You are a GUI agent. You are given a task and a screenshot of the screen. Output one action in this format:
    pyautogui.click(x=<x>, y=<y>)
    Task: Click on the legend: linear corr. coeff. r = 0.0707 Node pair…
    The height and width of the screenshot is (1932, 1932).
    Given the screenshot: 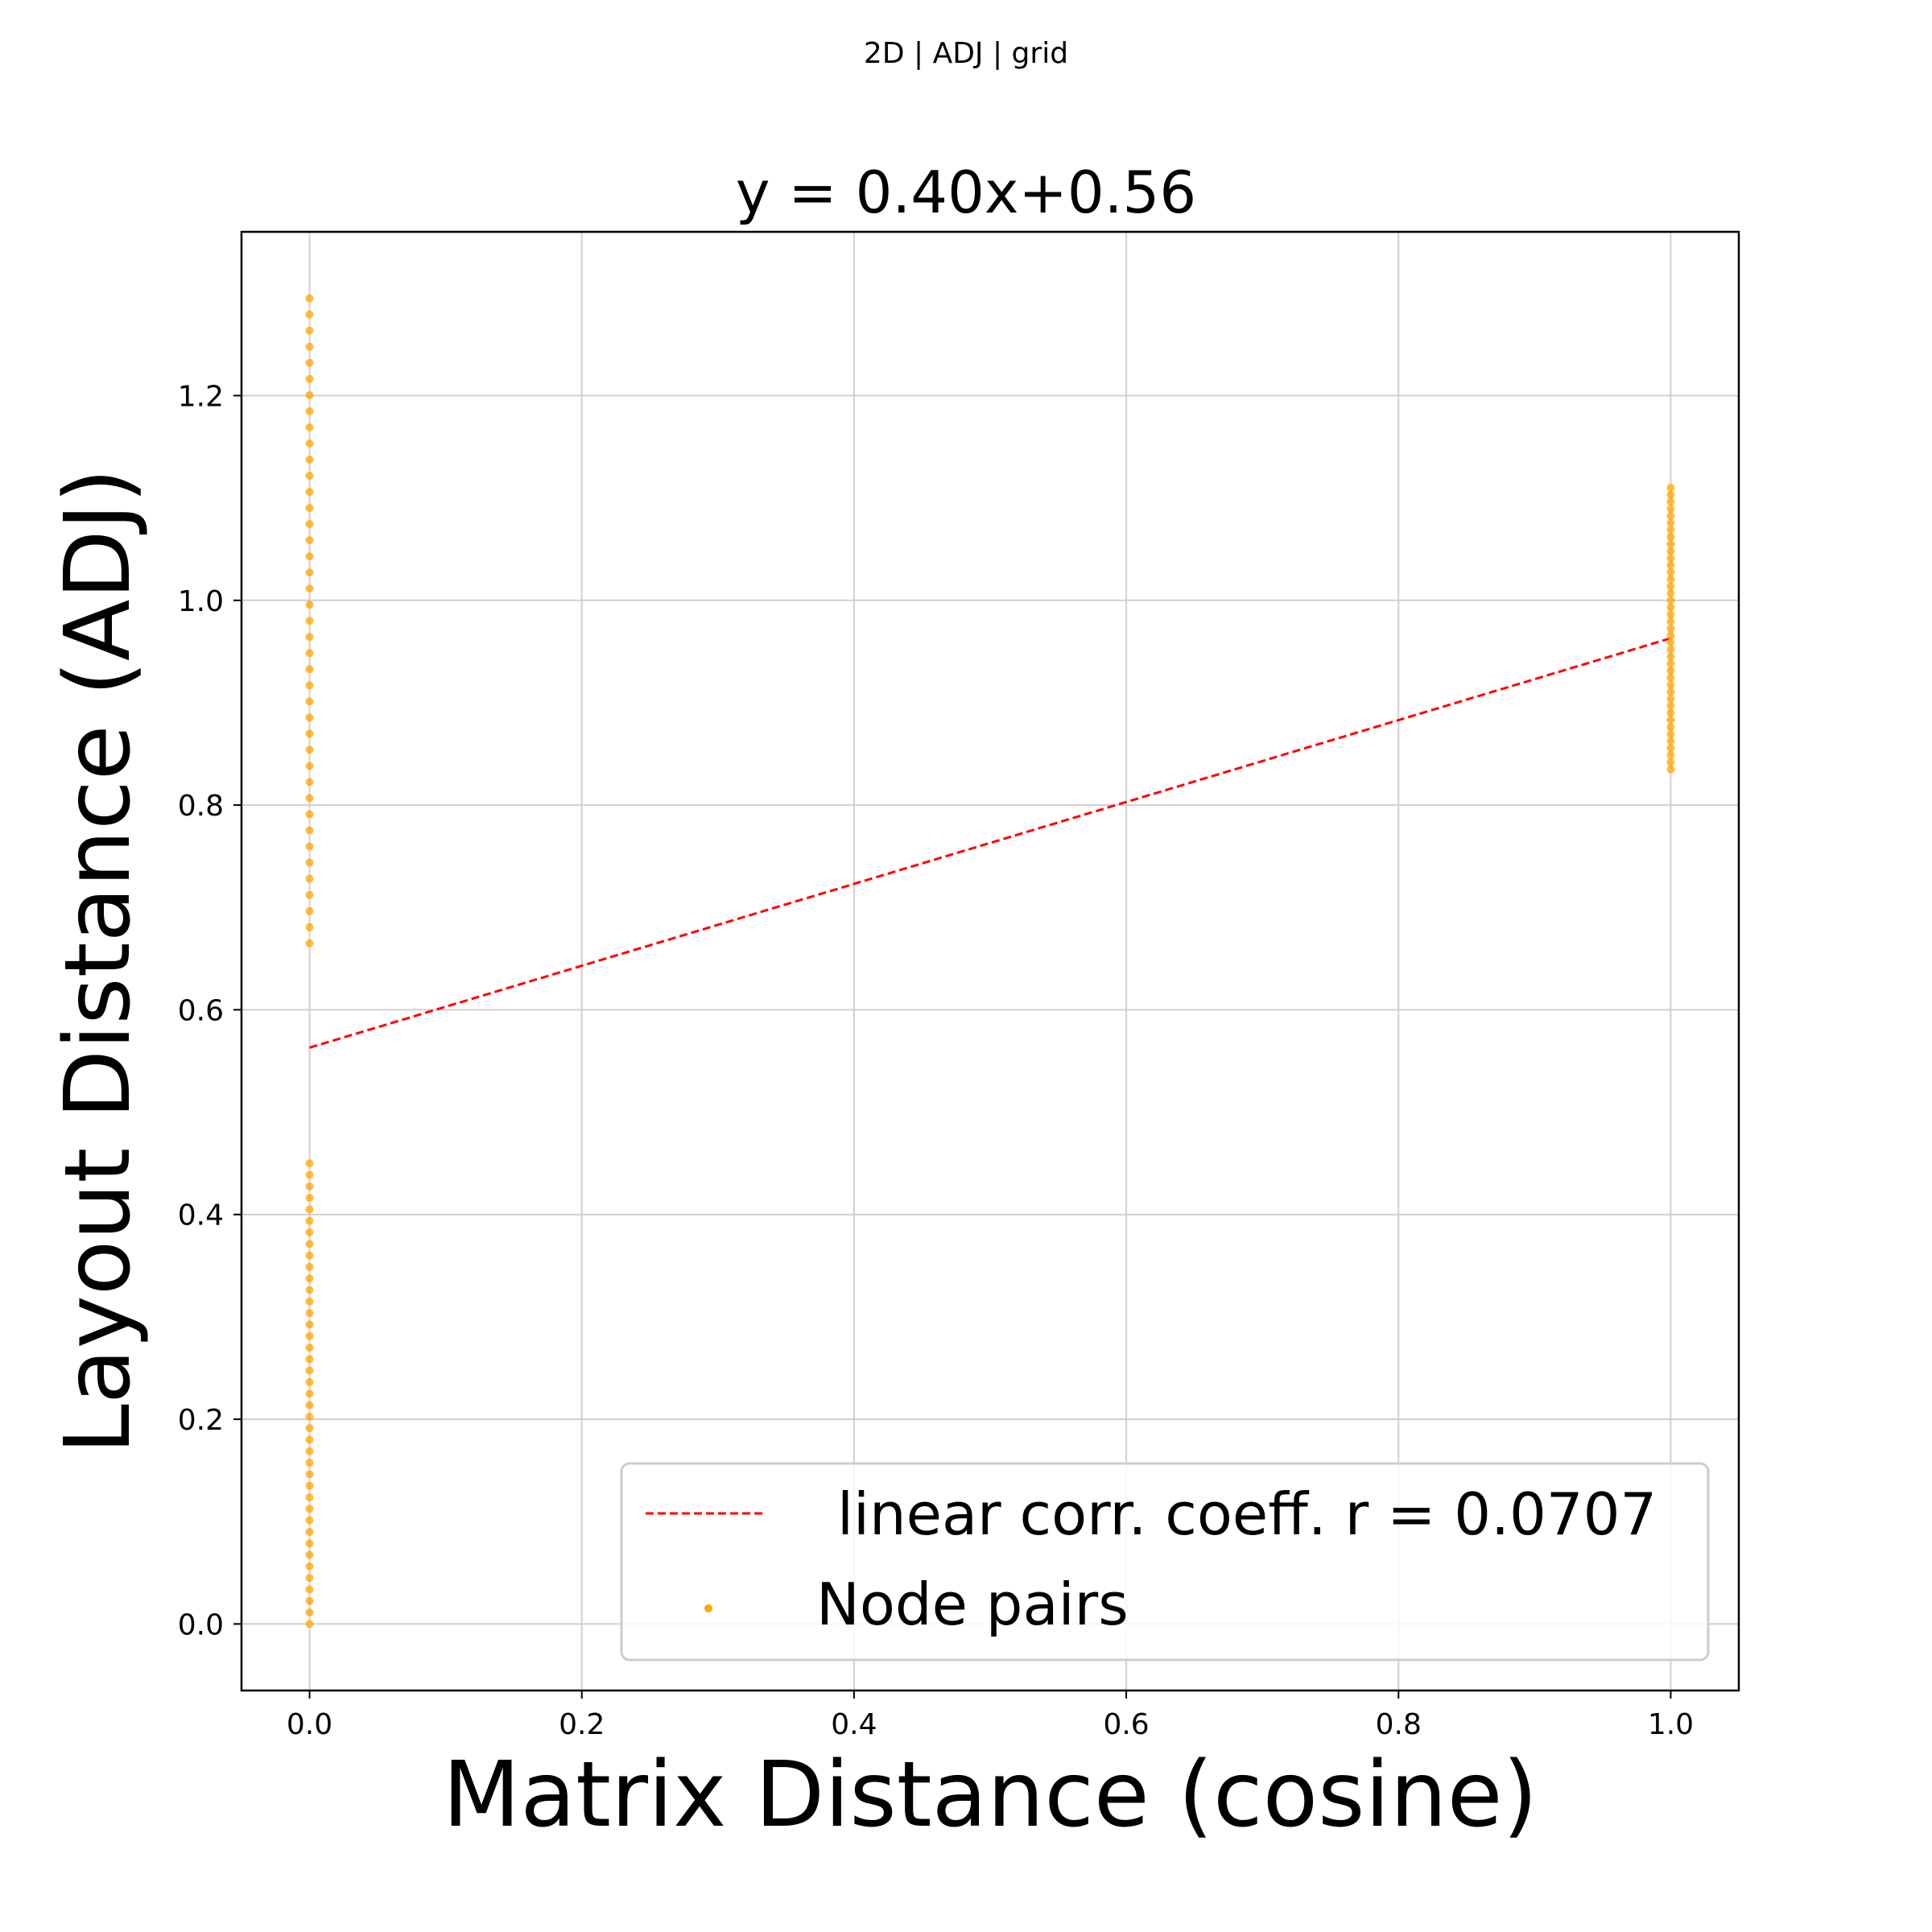 What is the action you would take?
    pyautogui.click(x=1165, y=1562)
    